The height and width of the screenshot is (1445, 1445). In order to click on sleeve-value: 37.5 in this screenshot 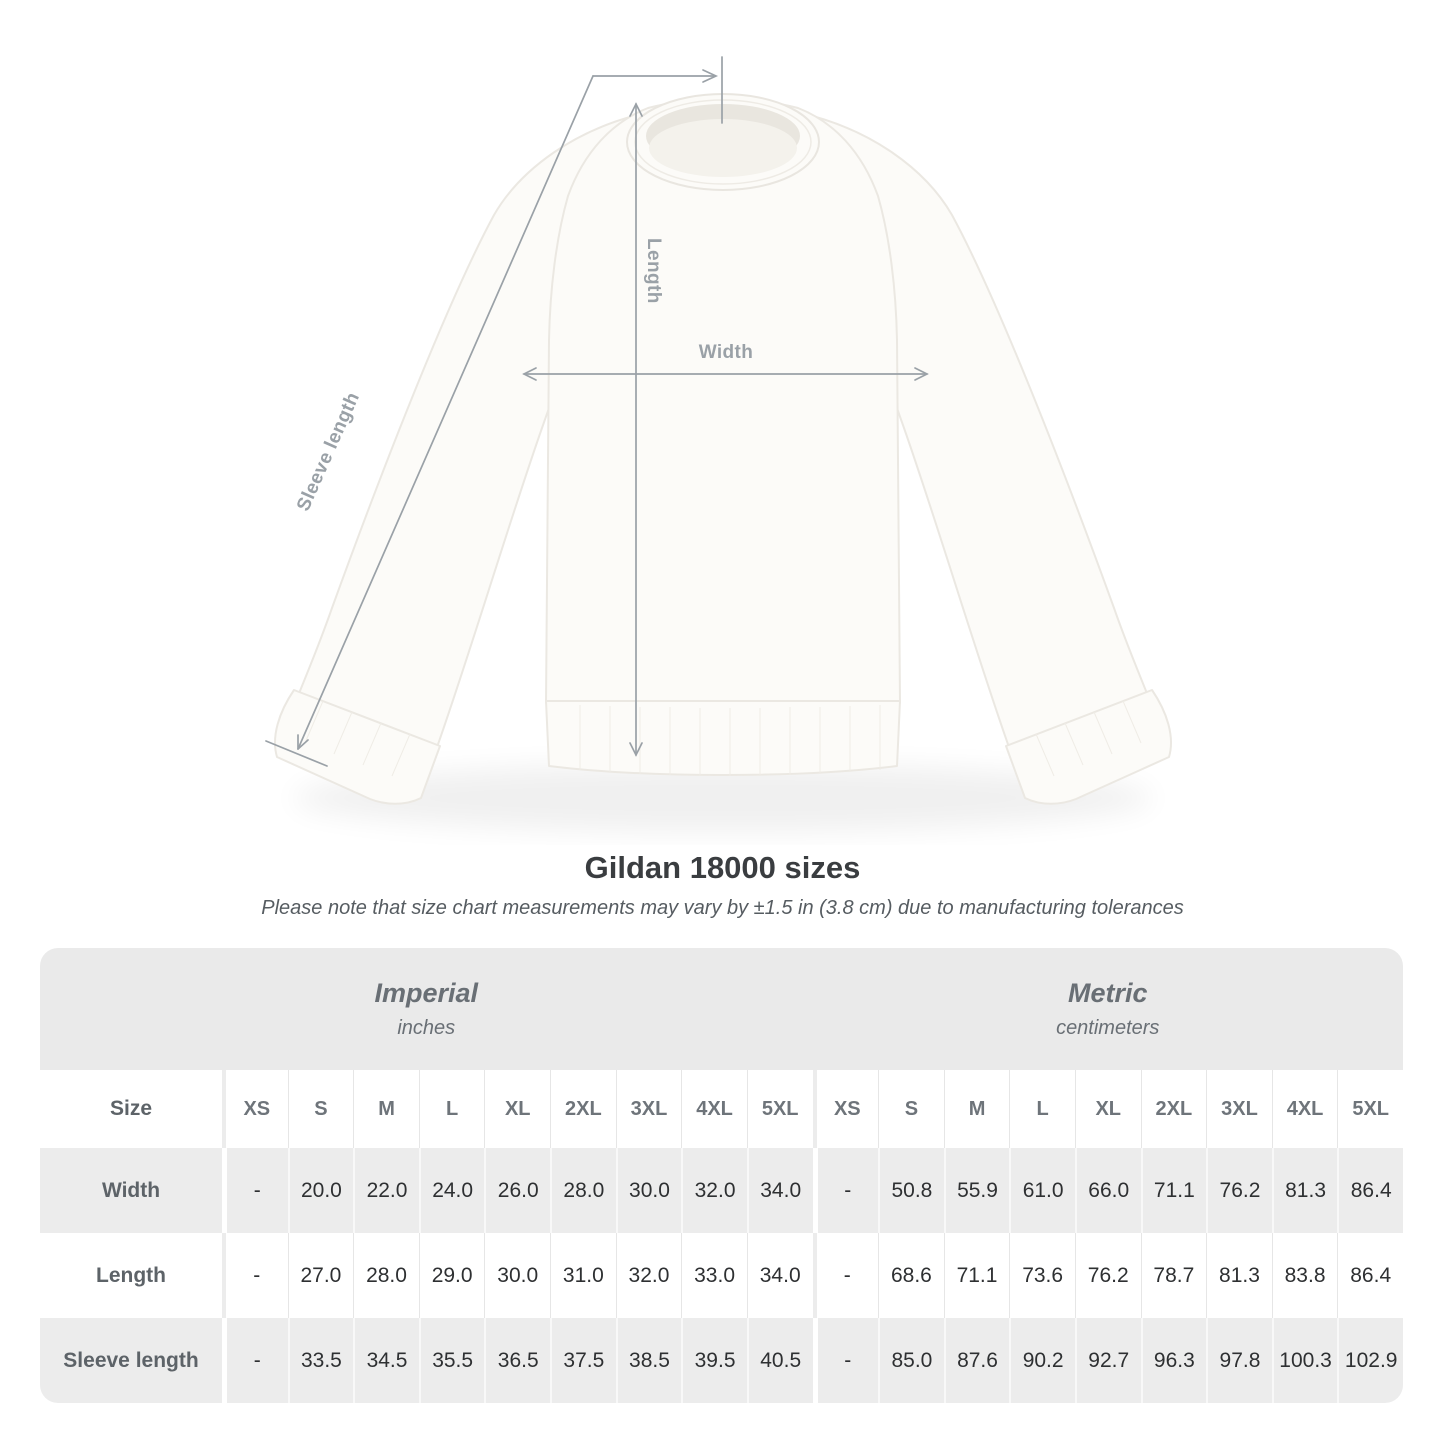, I will do `click(583, 1360)`.